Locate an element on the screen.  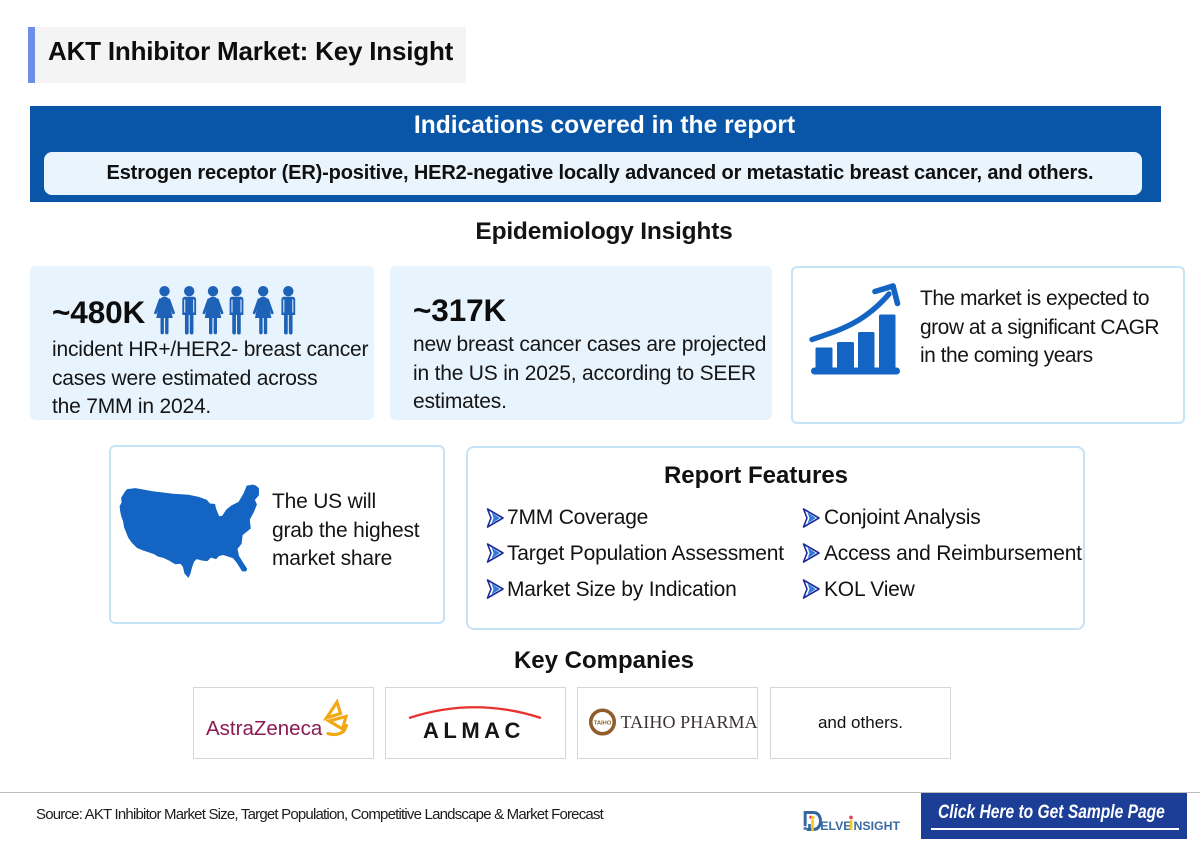
svg-text: ELVE is located at coordinates (835, 826).